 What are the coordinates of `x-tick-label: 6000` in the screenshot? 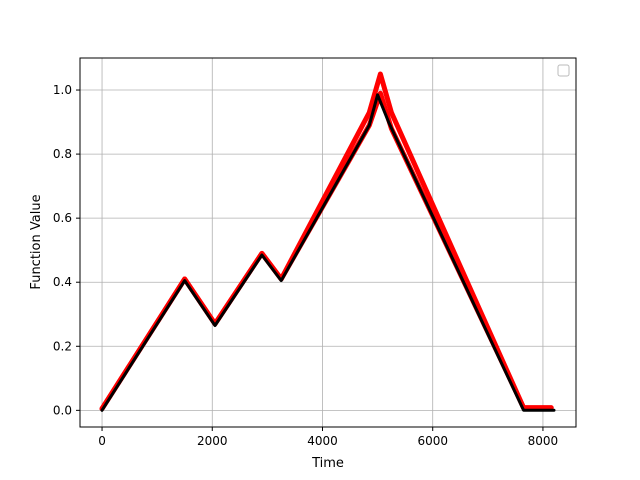 It's located at (432, 441).